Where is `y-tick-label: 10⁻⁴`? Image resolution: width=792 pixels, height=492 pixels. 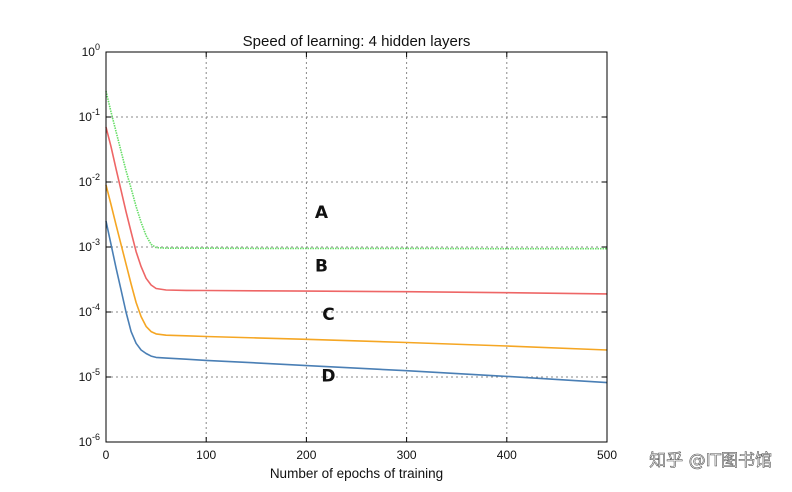
y-tick-label: 10⁻⁴ is located at coordinates (89, 310).